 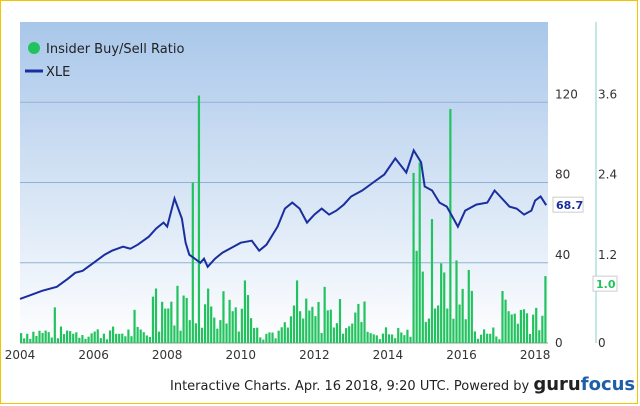 I want to click on x-axis-tick-label: 2008, so click(x=167, y=355).